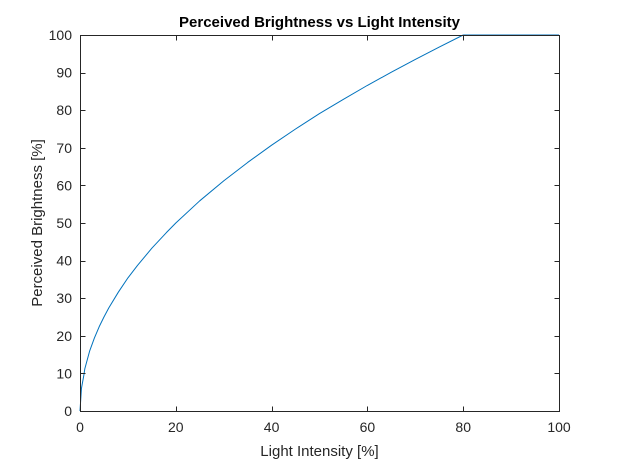 This screenshot has width=619, height=468. What do you see at coordinates (68, 411) in the screenshot?
I see `y-tick-label: 0` at bounding box center [68, 411].